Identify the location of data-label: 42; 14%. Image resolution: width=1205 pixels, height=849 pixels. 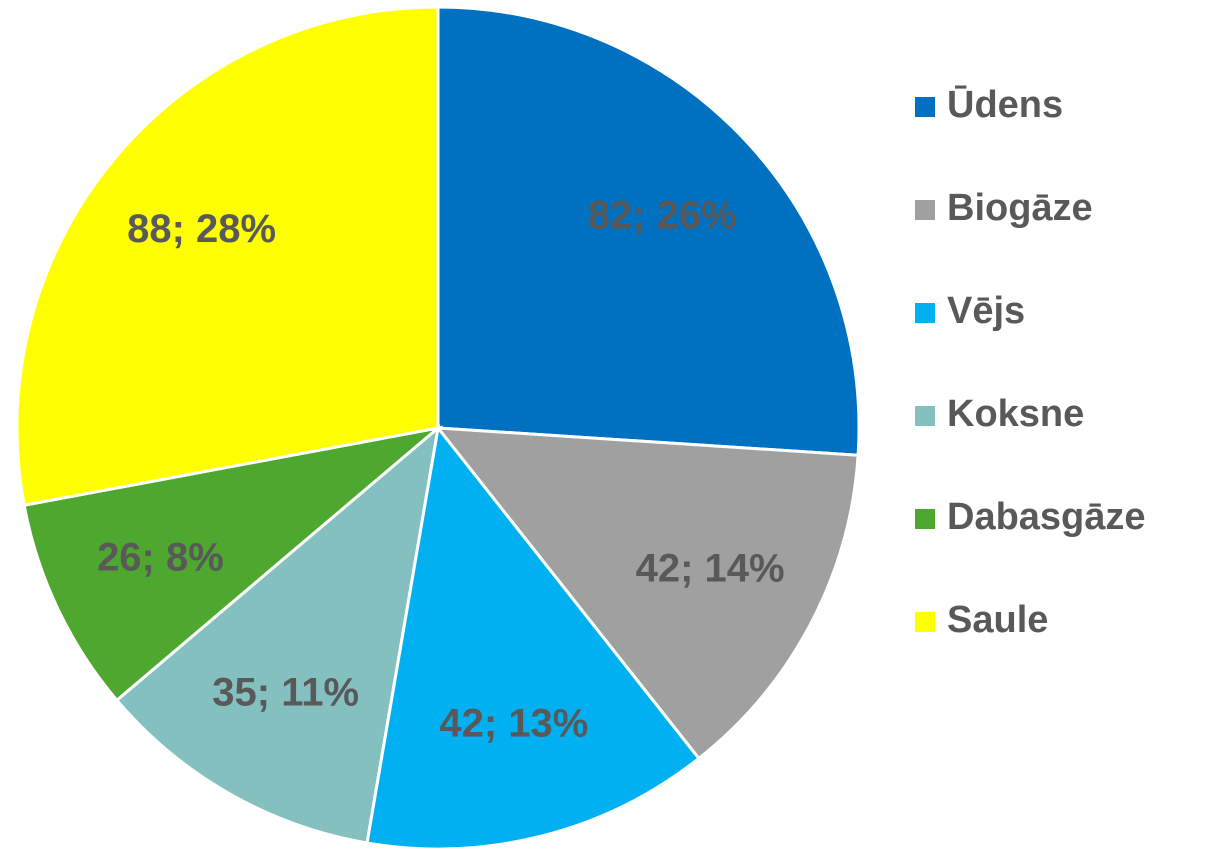
(710, 568).